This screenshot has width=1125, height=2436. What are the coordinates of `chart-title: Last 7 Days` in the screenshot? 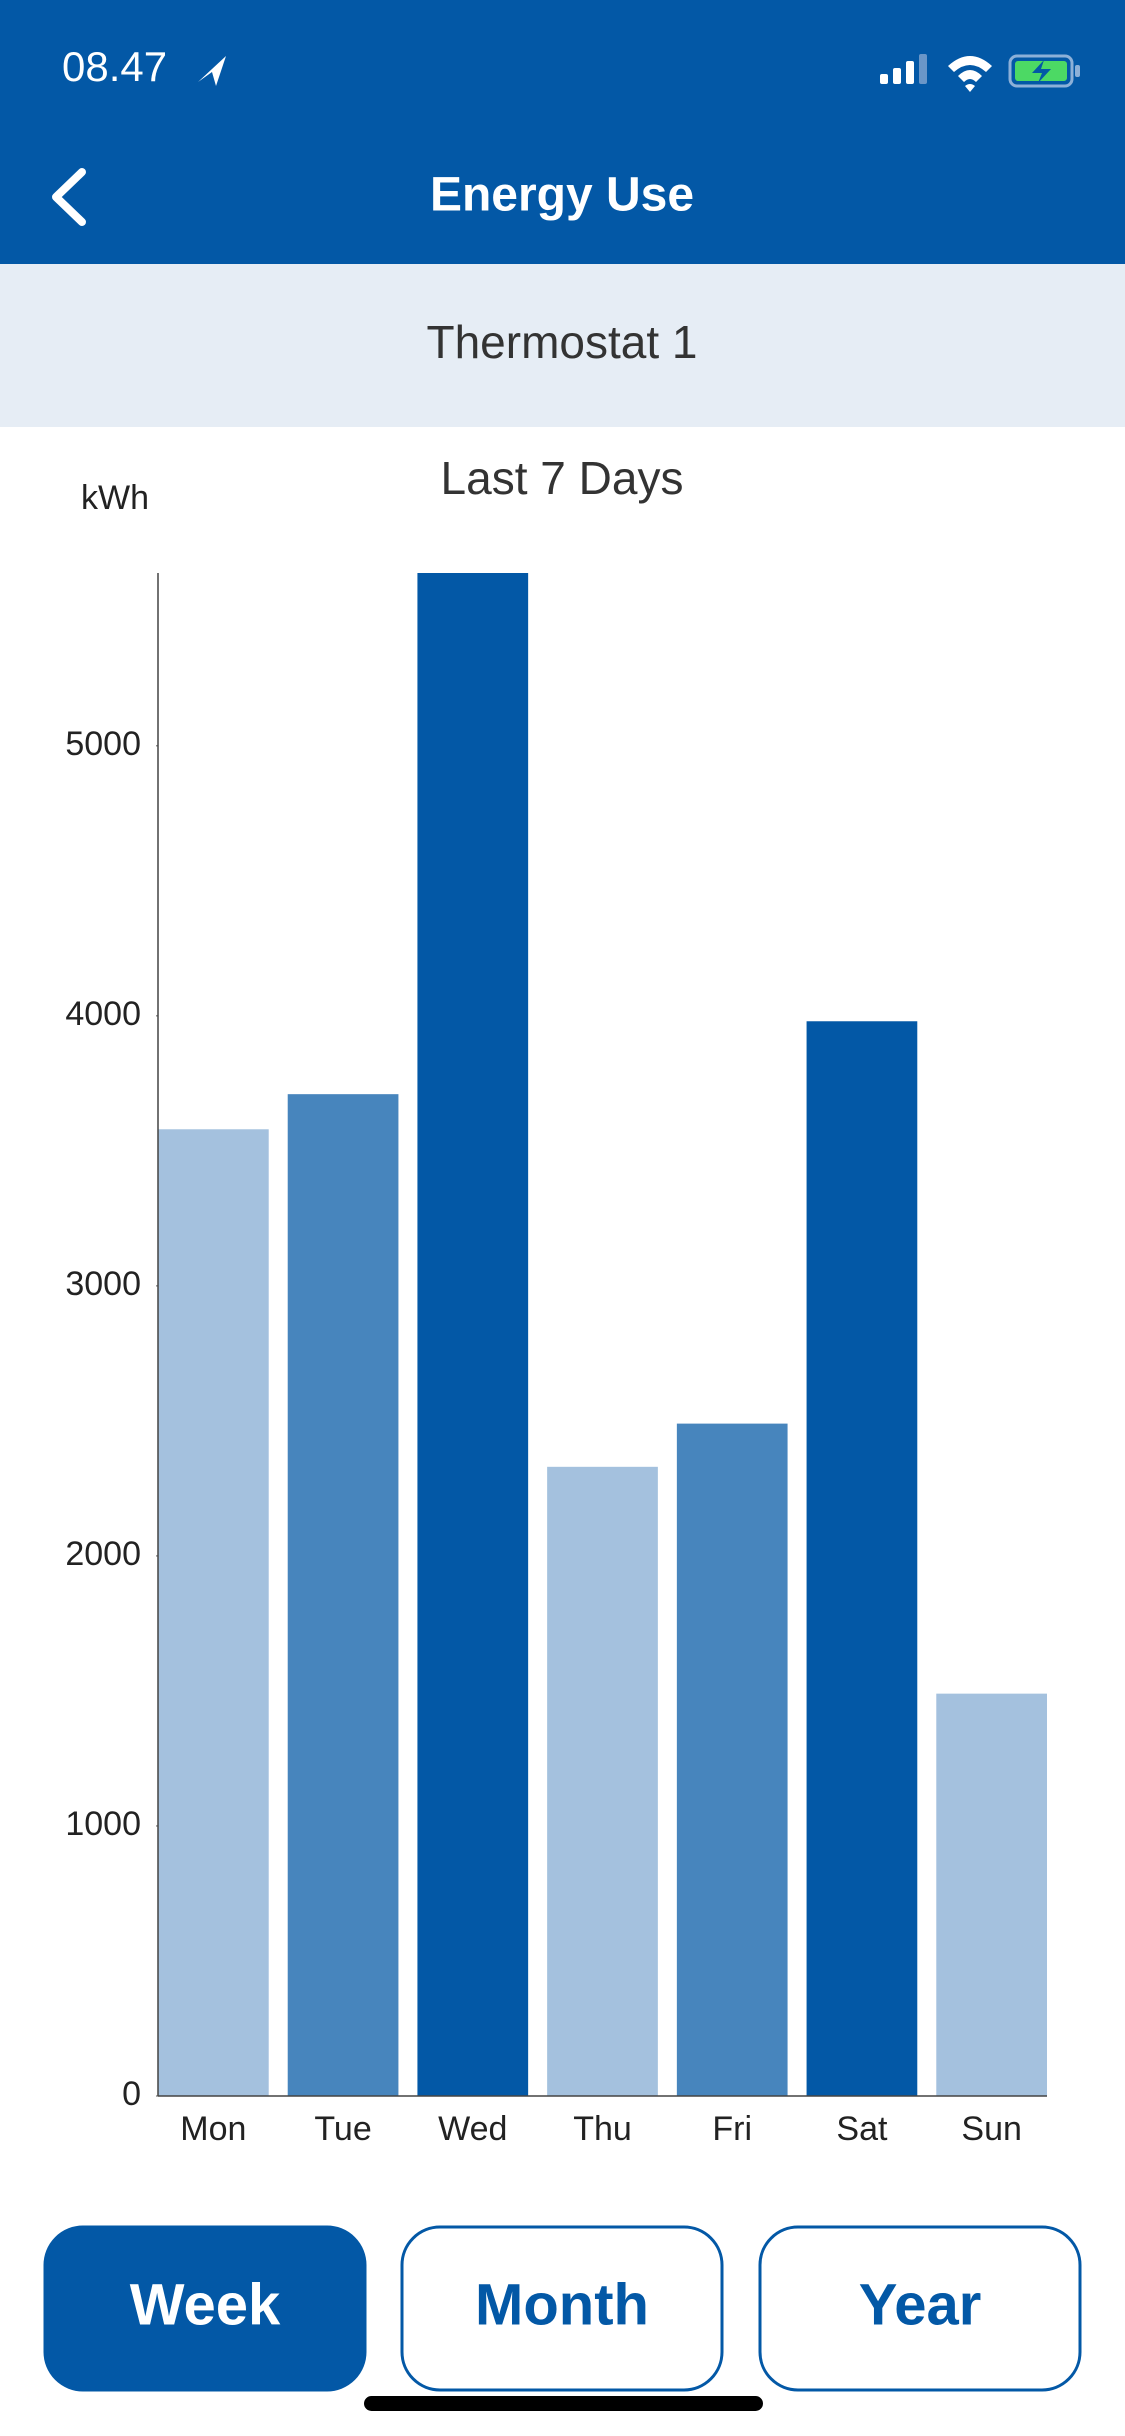 It's located at (562, 478).